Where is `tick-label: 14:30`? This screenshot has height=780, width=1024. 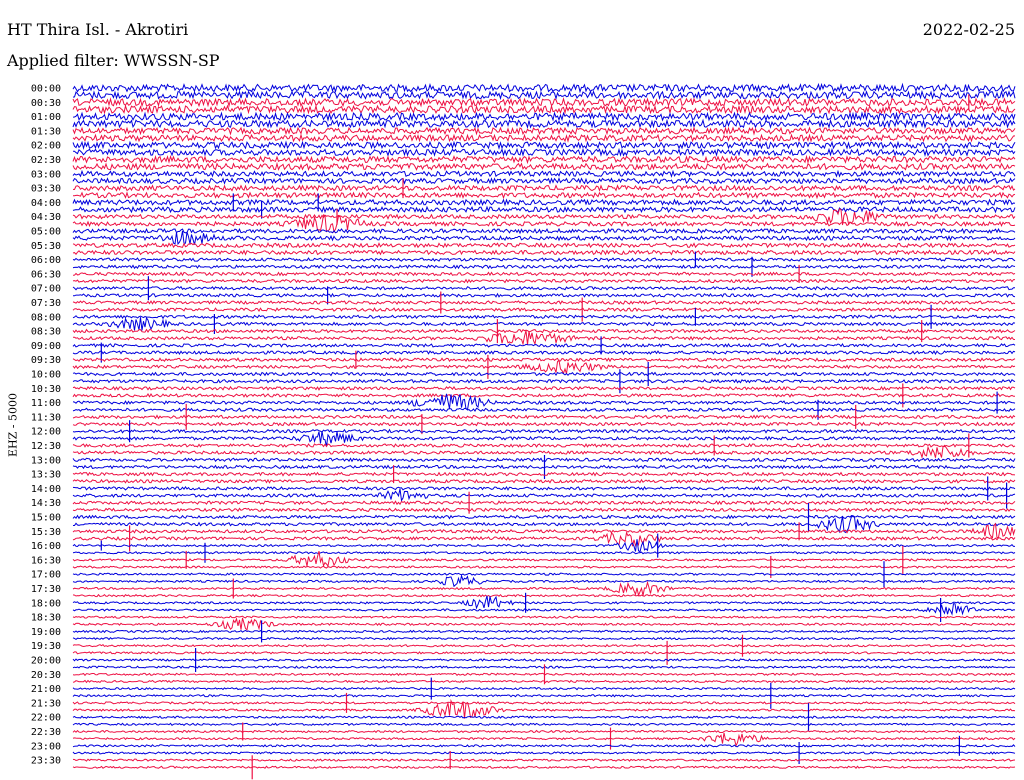
tick-label: 14:30 is located at coordinates (46, 503).